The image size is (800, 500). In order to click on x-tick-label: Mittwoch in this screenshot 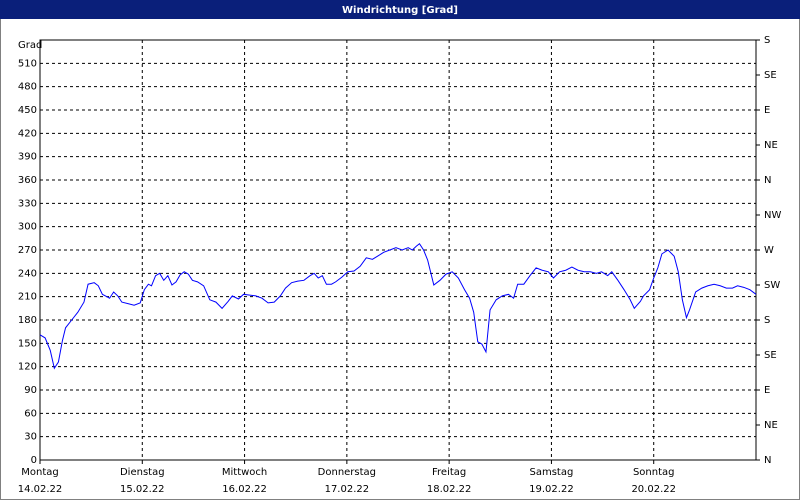, I will do `click(244, 472)`.